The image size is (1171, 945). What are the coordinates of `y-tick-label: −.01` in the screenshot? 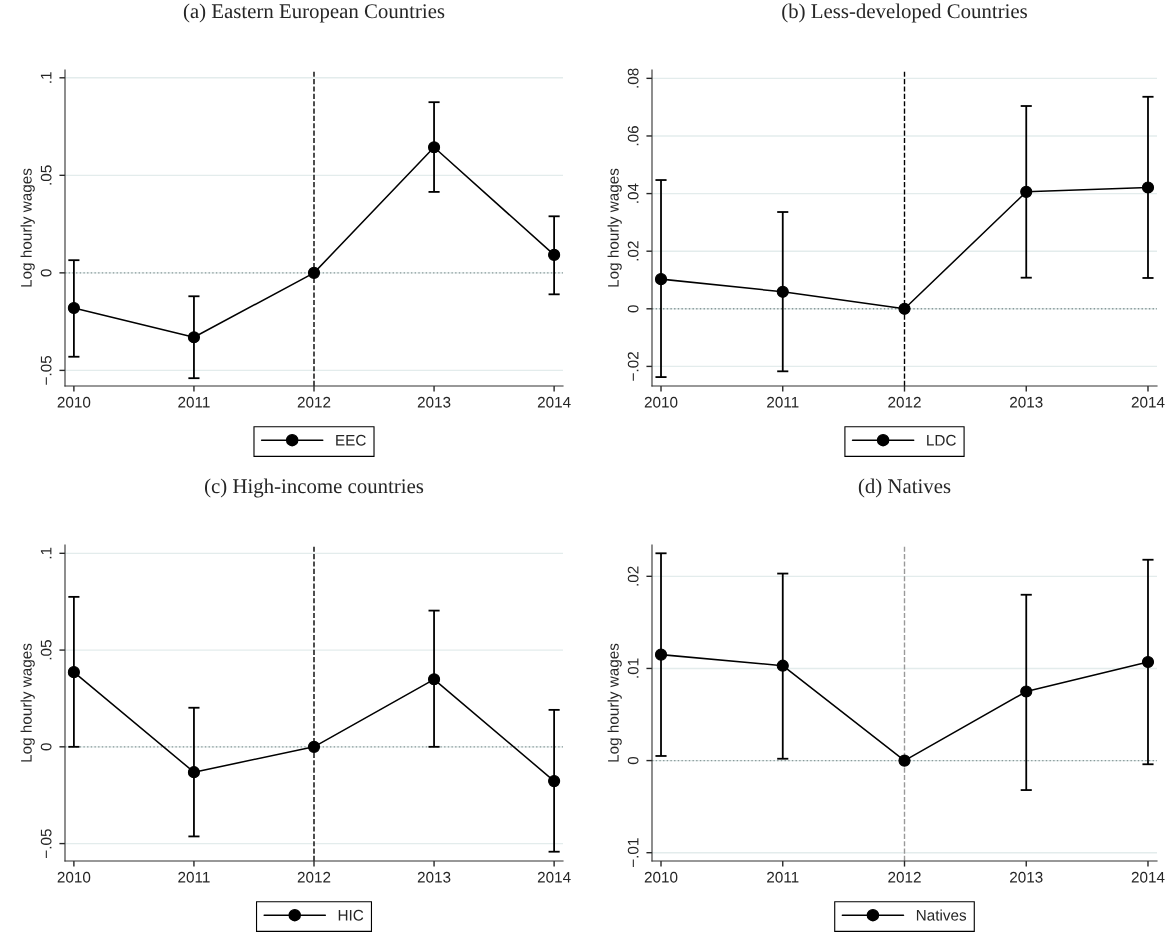 It's located at (633, 853).